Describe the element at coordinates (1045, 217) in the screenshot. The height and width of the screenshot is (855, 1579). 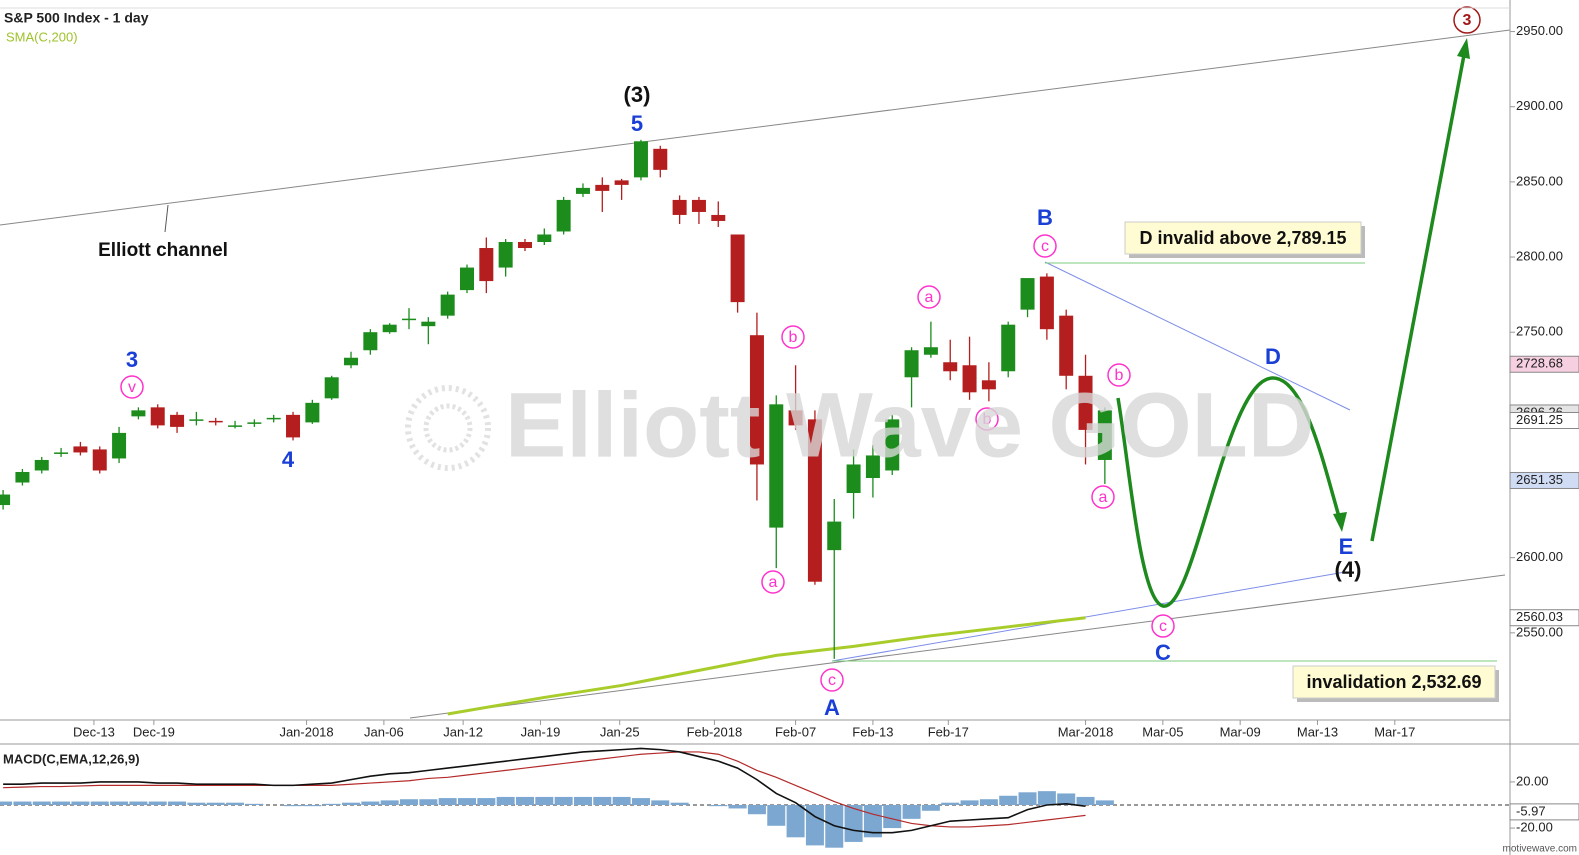
I see `wave-label: B` at that location.